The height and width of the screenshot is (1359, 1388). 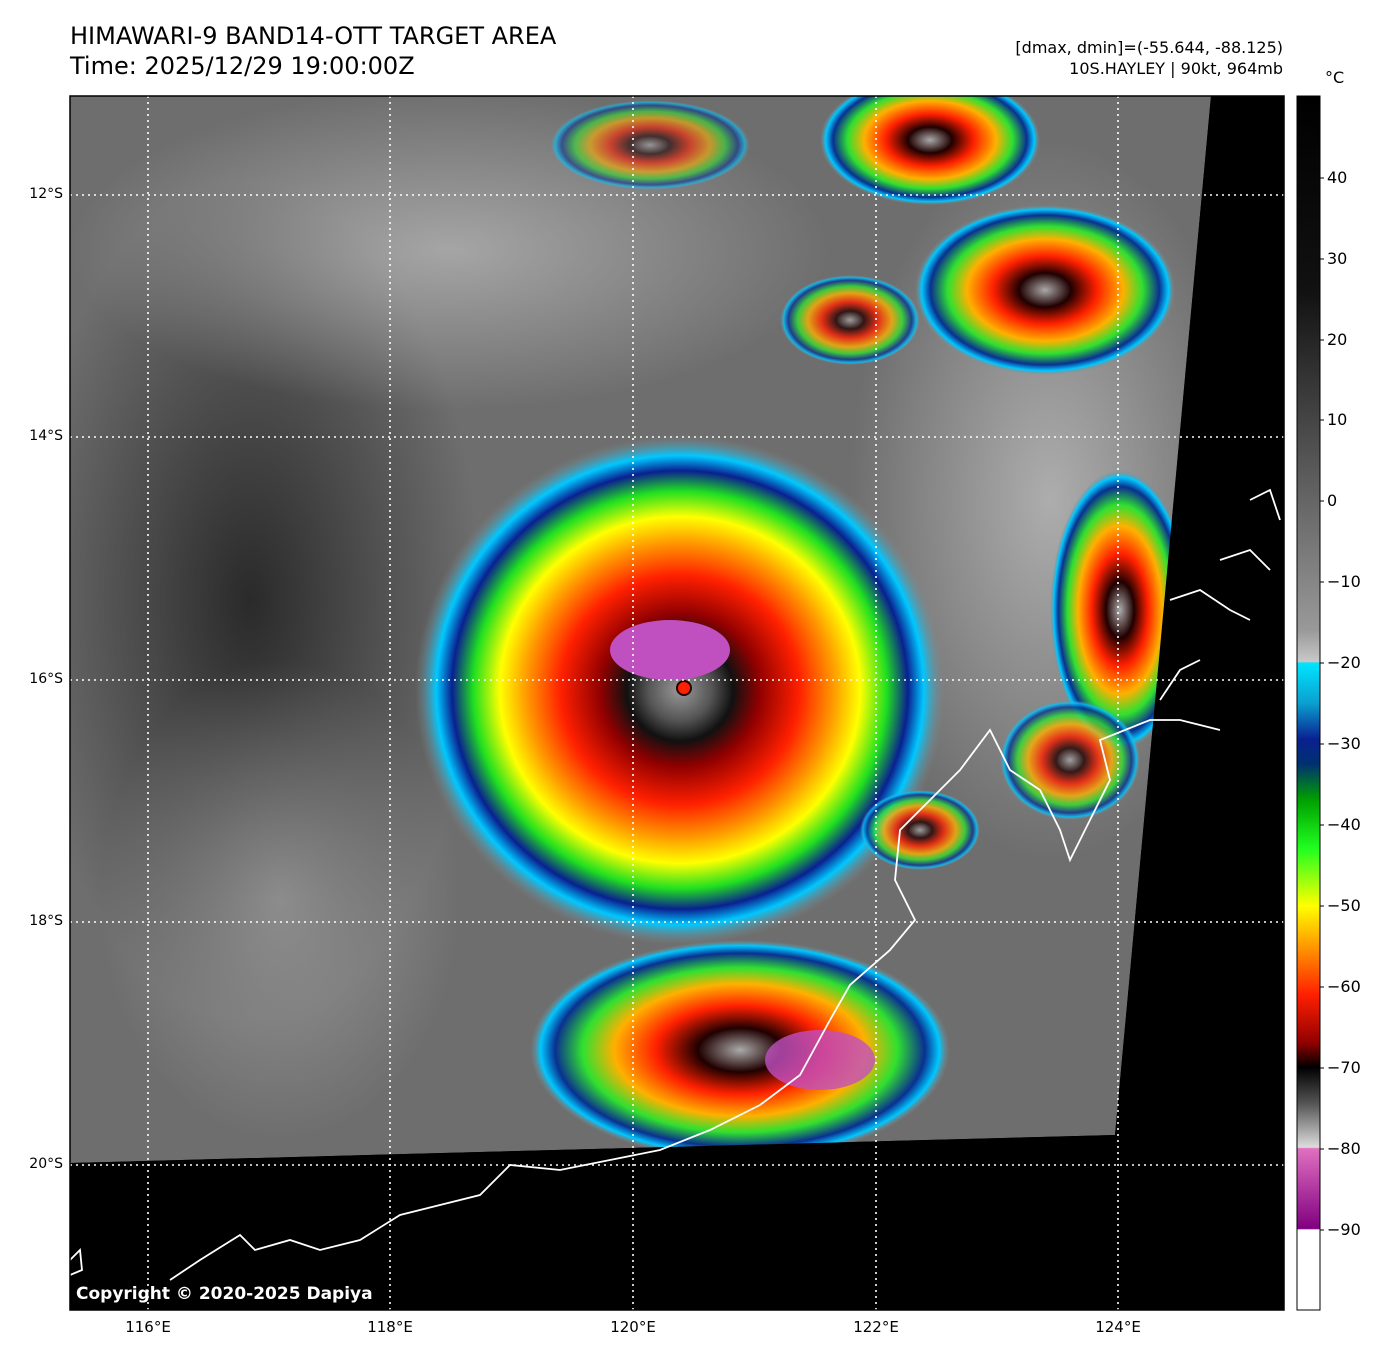 What do you see at coordinates (650, 145) in the screenshot?
I see `convection-n-band` at bounding box center [650, 145].